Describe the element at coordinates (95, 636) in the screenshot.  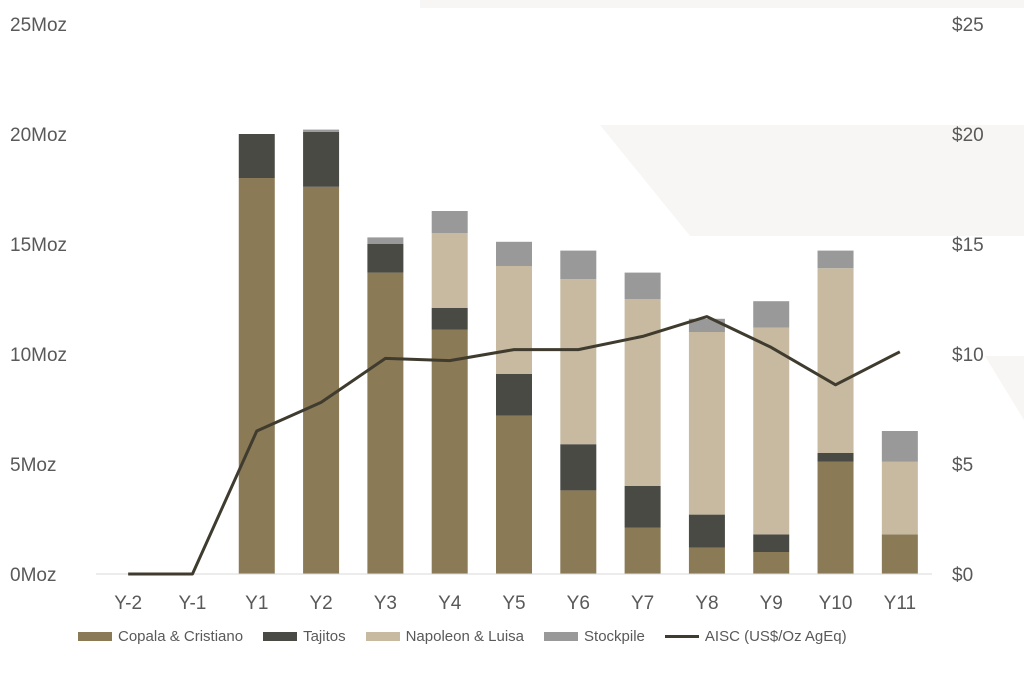
I see `legend-swatch-copala` at that location.